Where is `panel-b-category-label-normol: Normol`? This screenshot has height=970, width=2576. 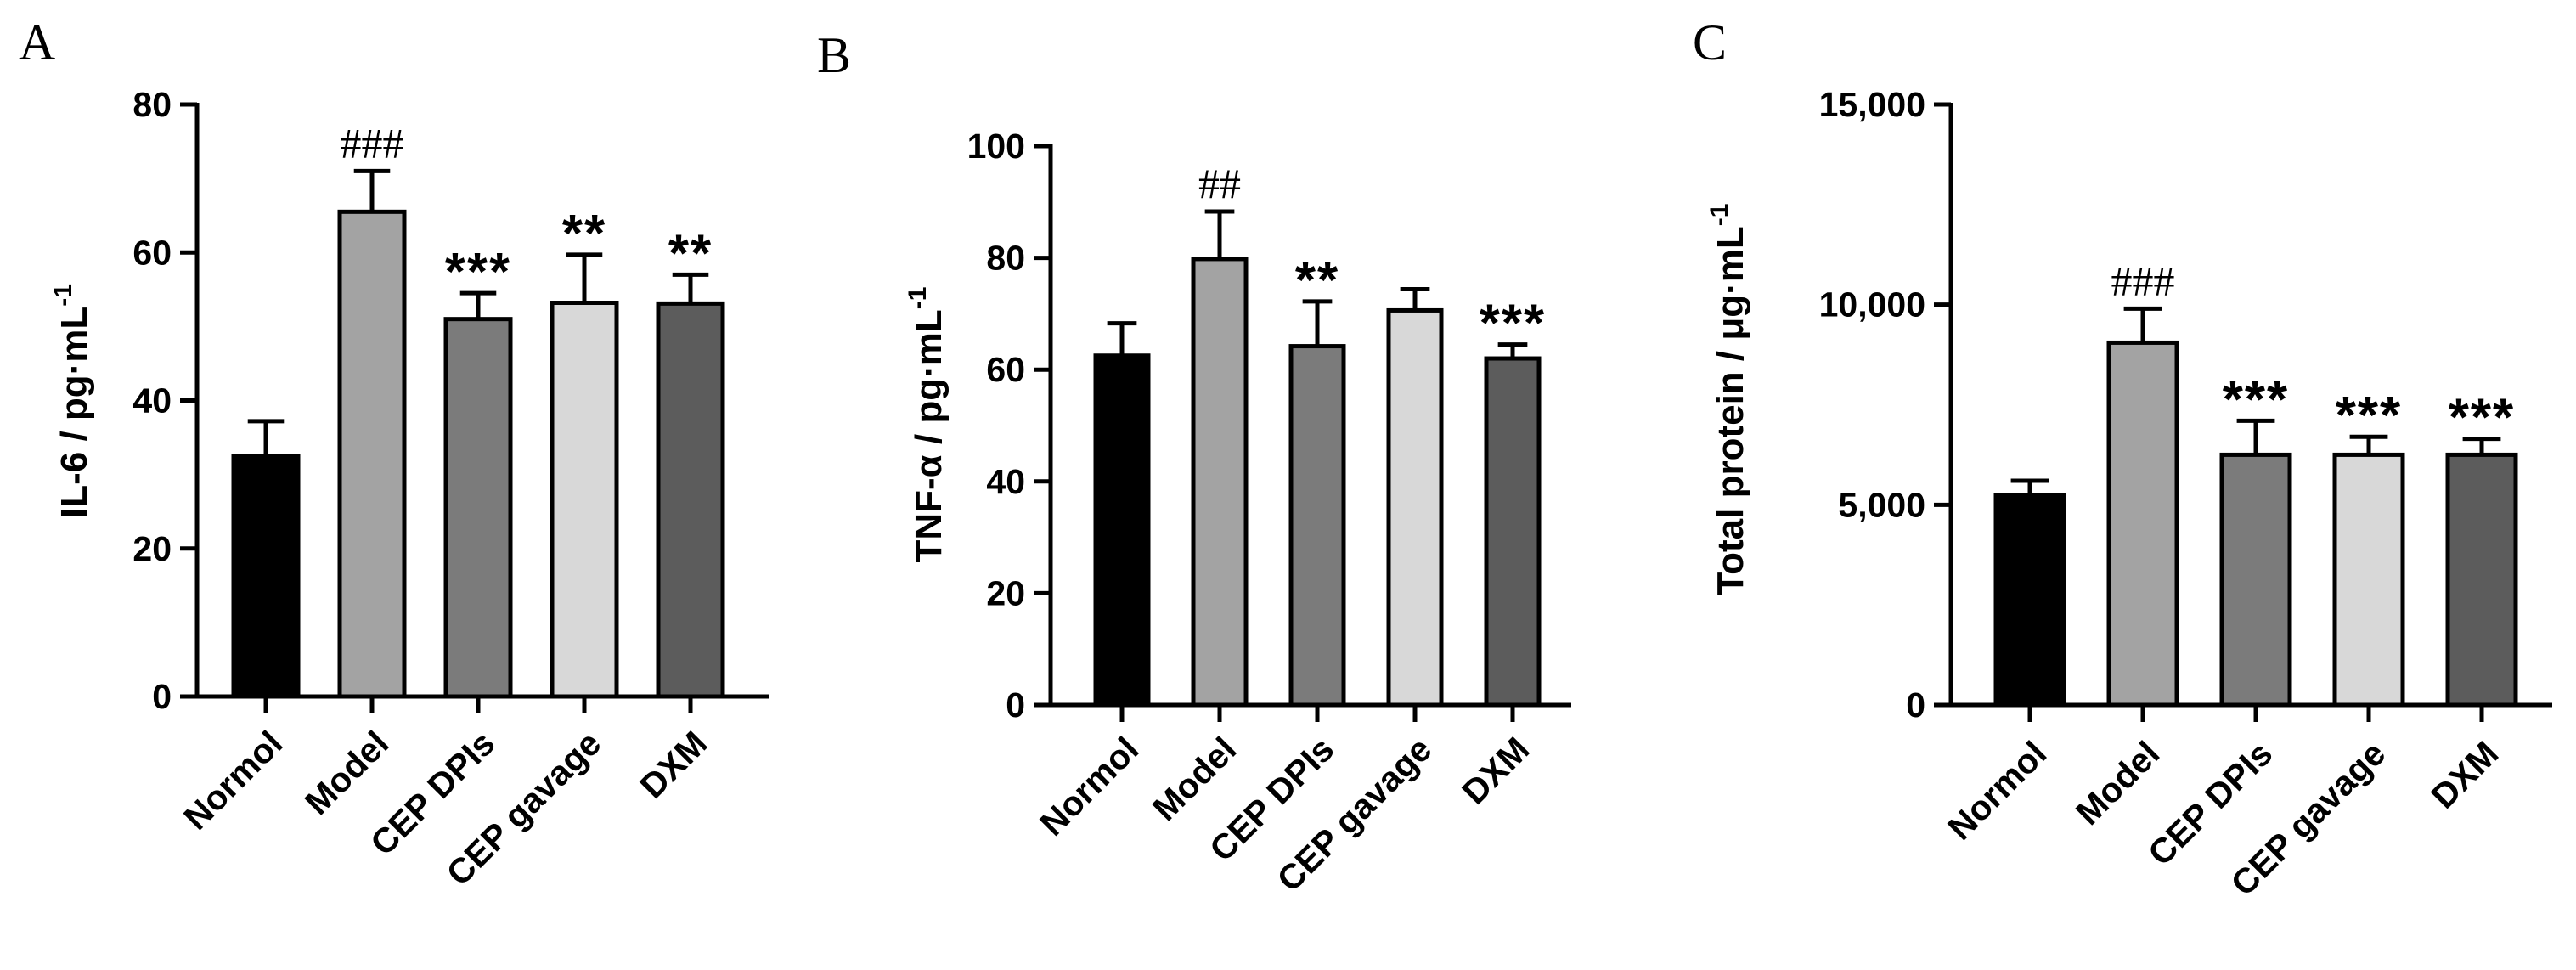 panel-b-category-label-normol: Normol is located at coordinates (1089, 786).